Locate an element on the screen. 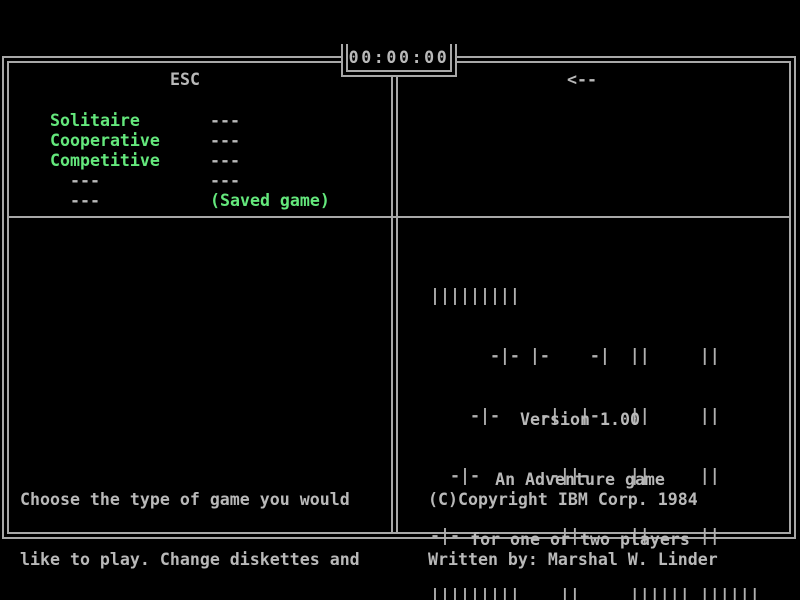  menu-value-cooperative: --- is located at coordinates (225, 140).